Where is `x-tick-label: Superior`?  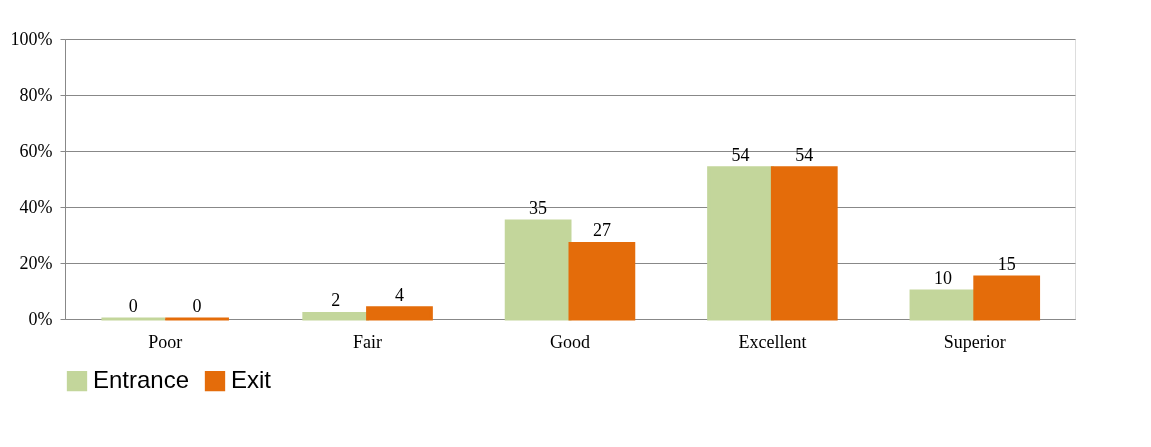 x-tick-label: Superior is located at coordinates (974, 341).